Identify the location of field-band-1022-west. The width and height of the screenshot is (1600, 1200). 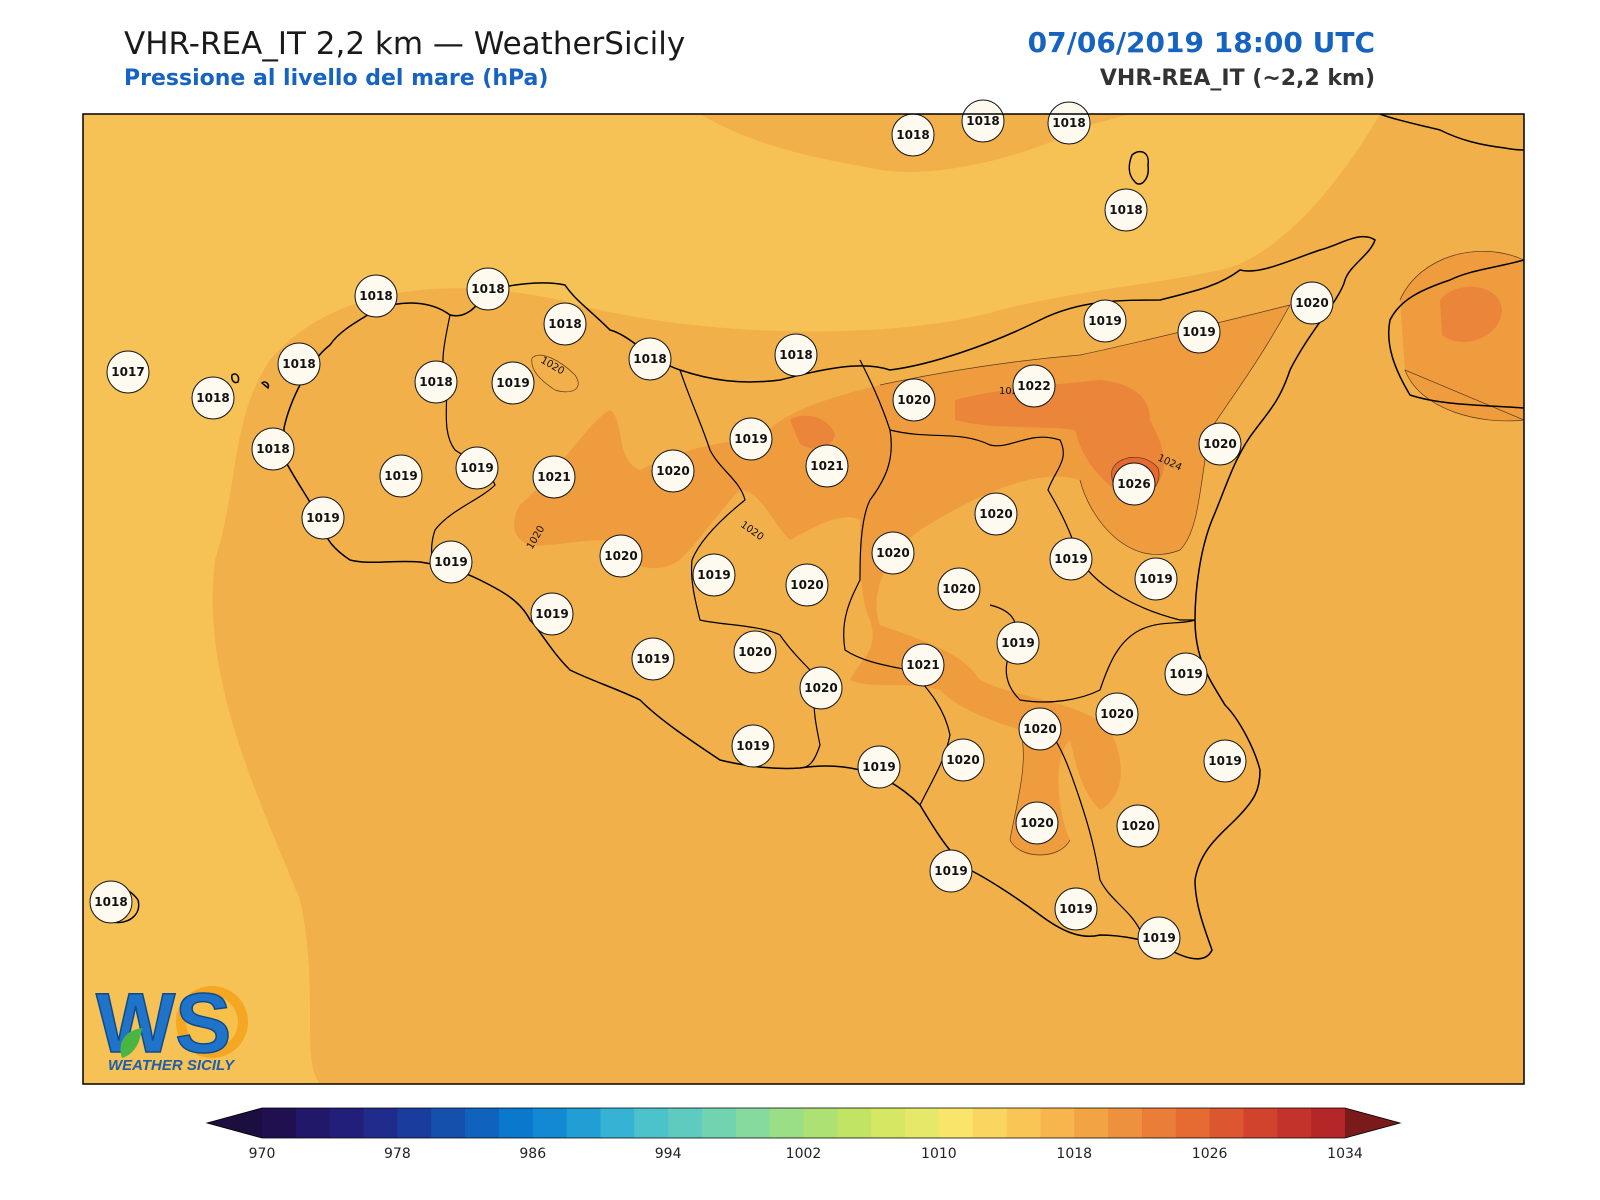
(812, 432).